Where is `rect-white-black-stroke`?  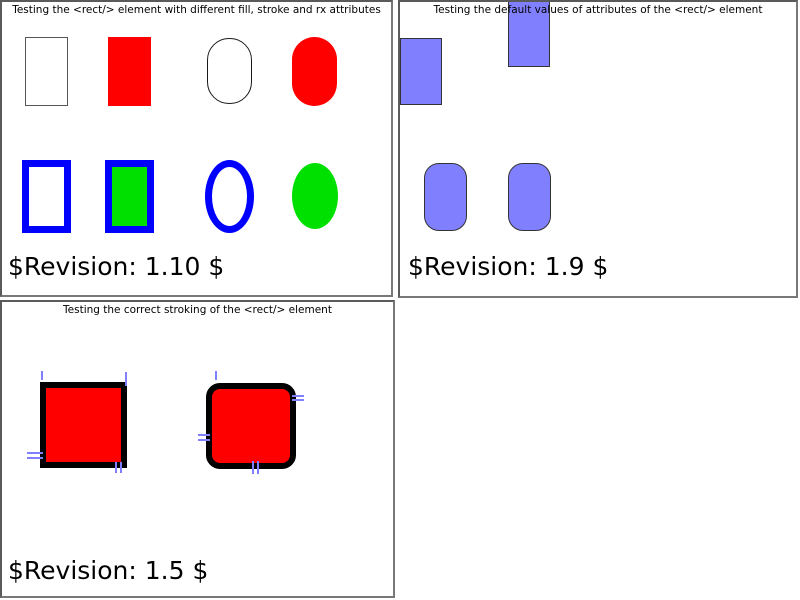
rect-white-black-stroke is located at coordinates (46, 71).